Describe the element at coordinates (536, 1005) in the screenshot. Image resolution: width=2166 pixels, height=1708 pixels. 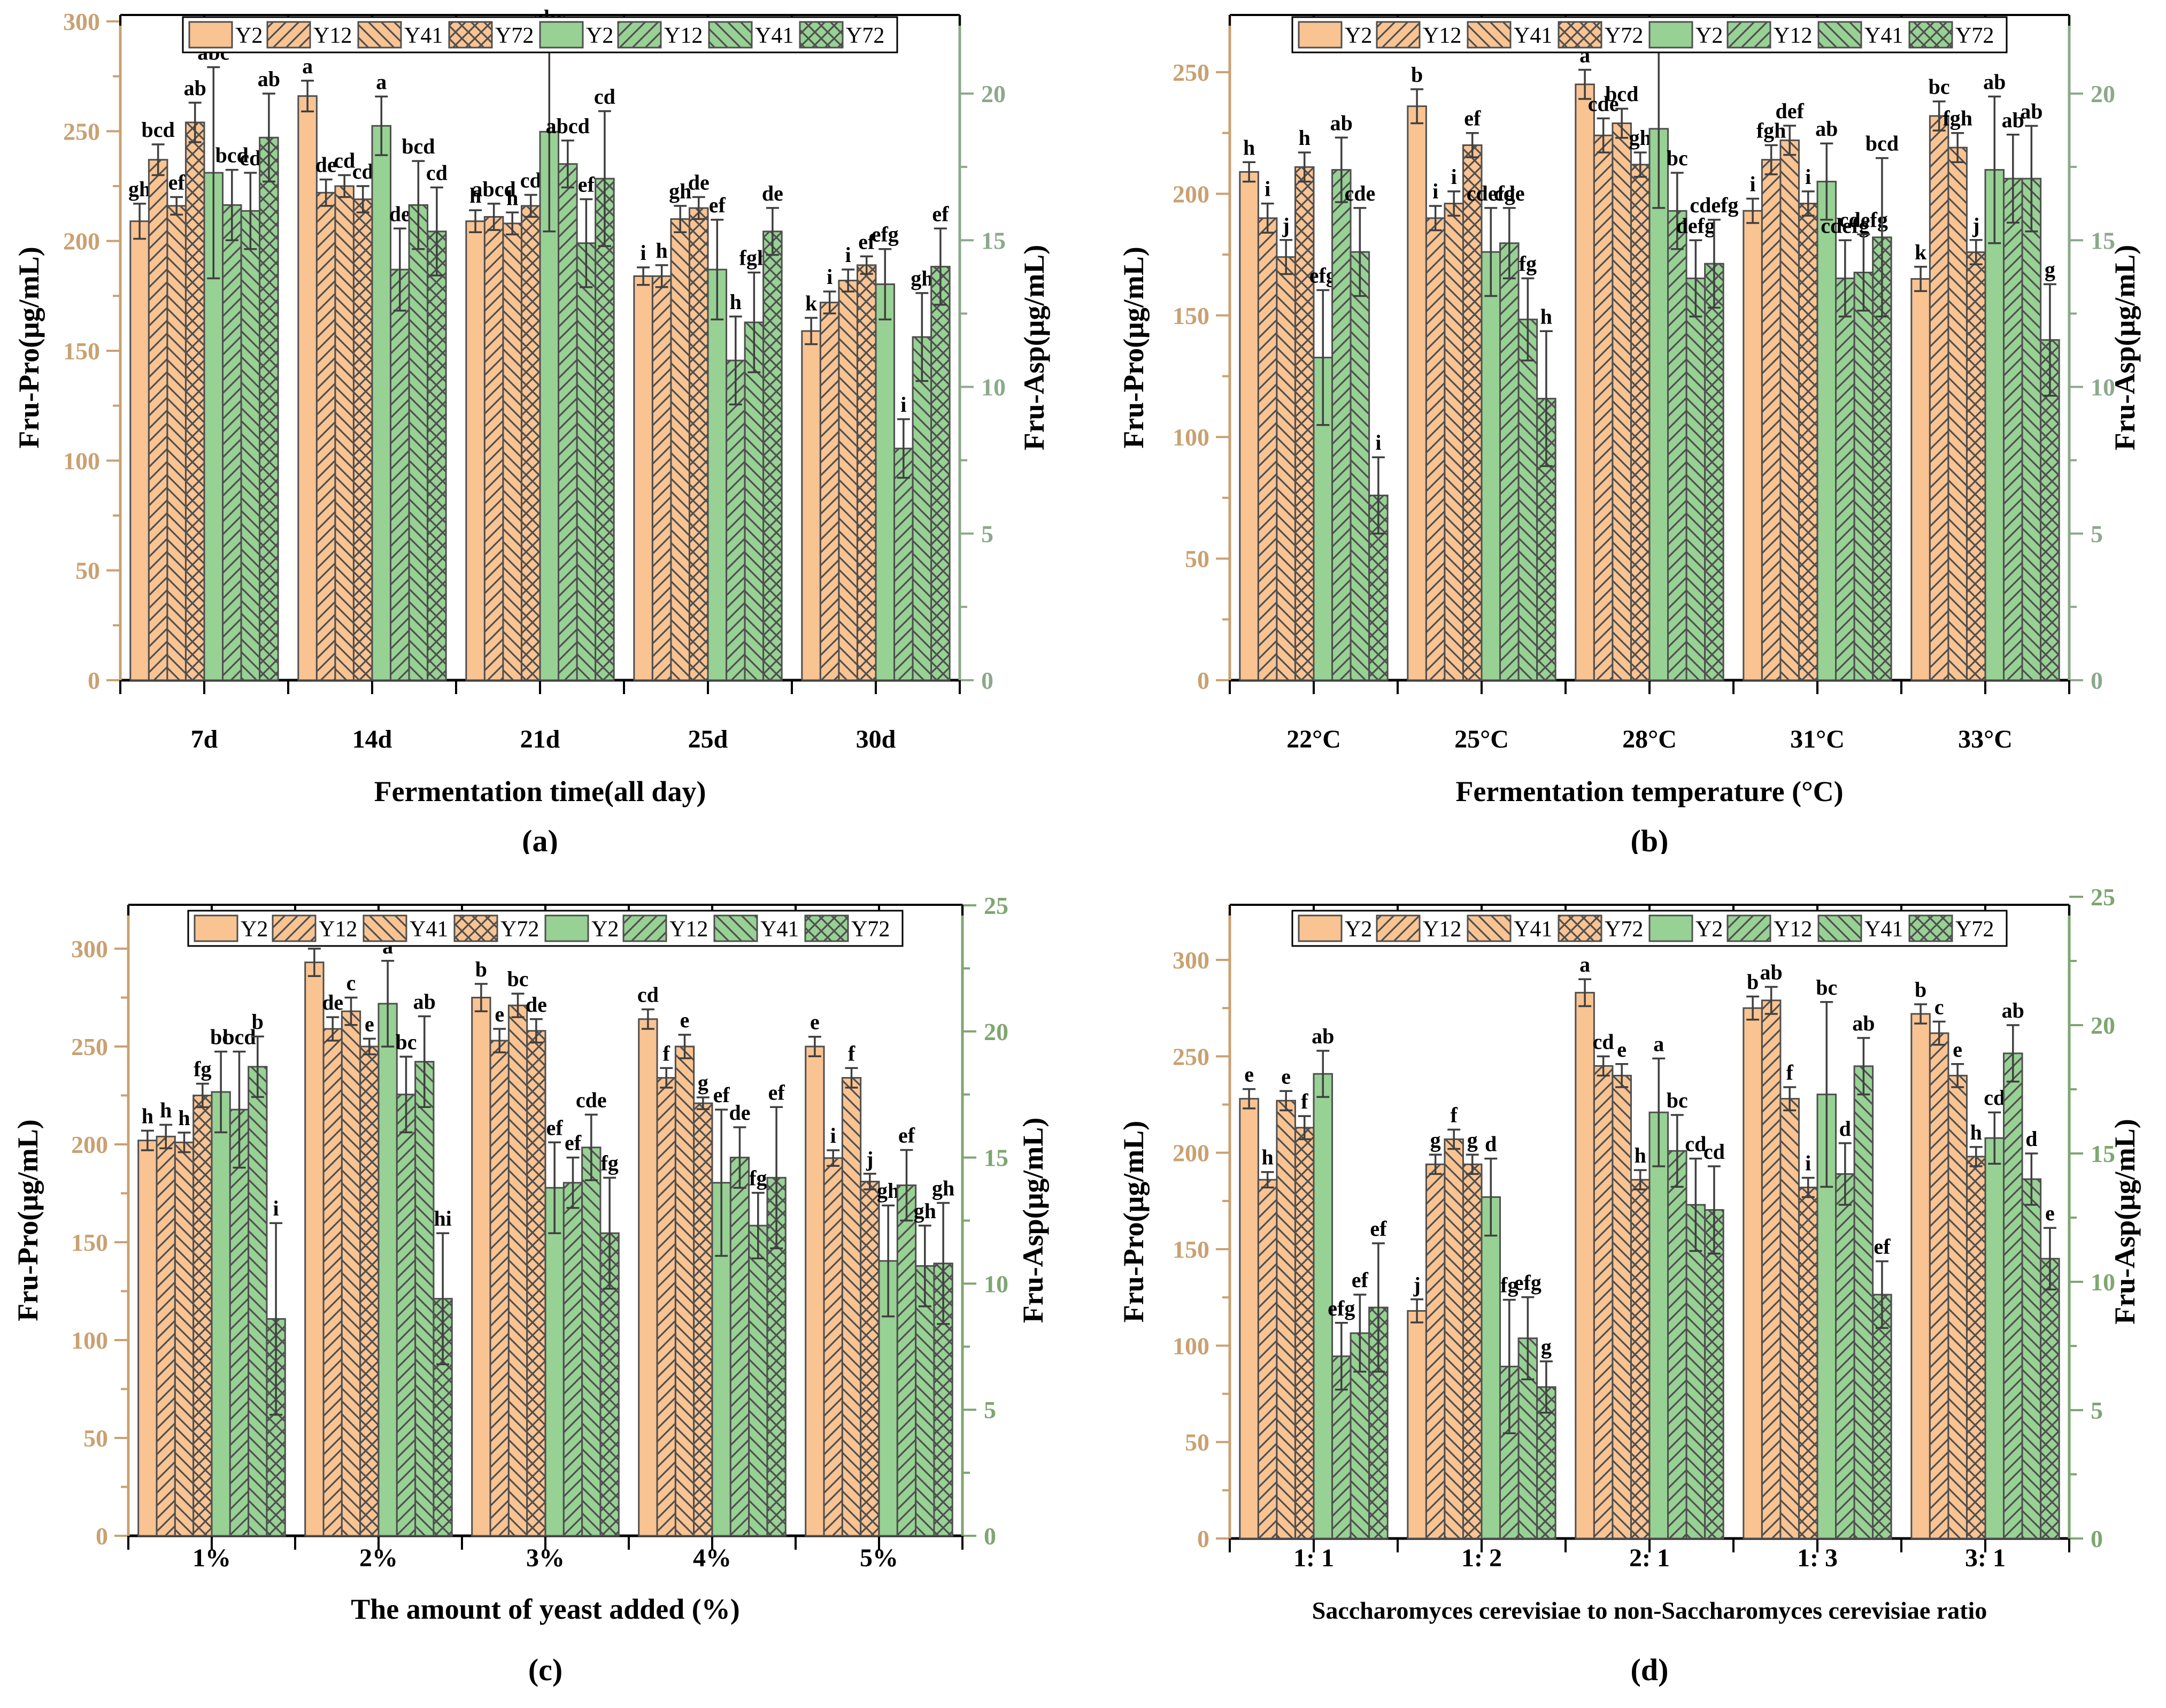
I see `sig-letter: de` at that location.